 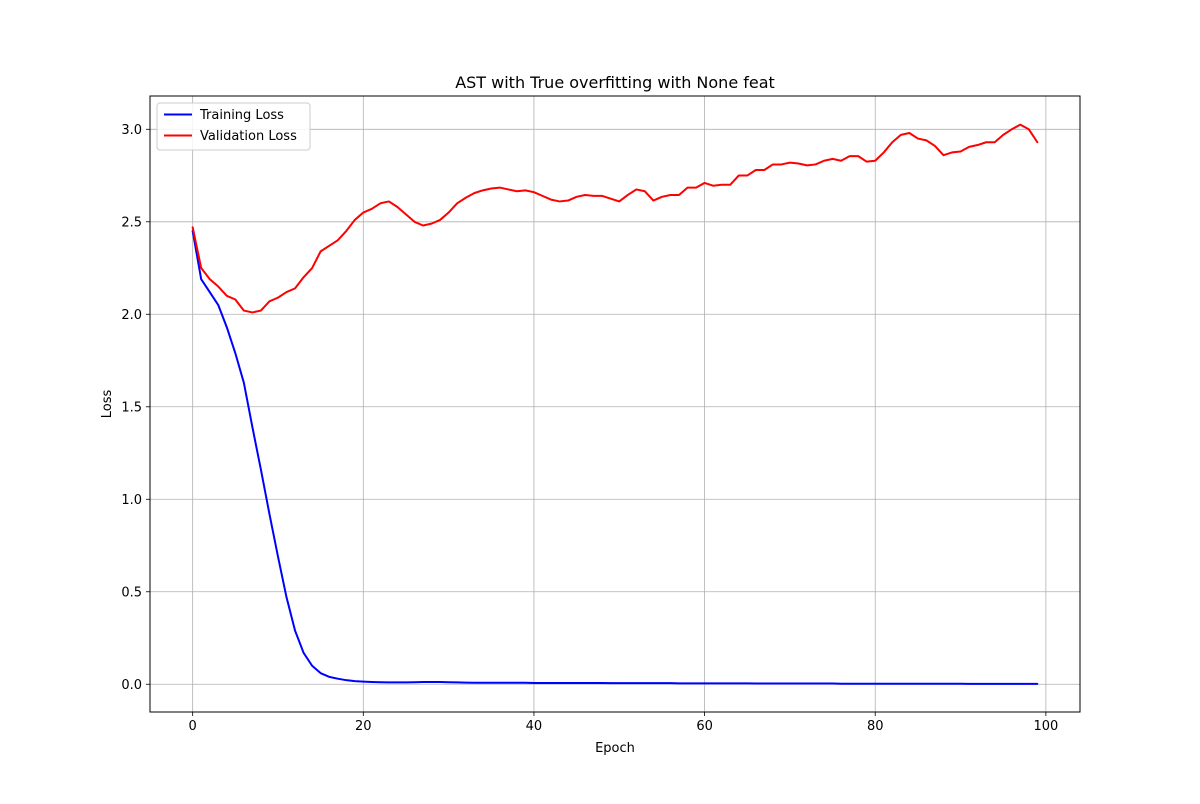 What do you see at coordinates (704, 726) in the screenshot?
I see `x-tick-label: 60` at bounding box center [704, 726].